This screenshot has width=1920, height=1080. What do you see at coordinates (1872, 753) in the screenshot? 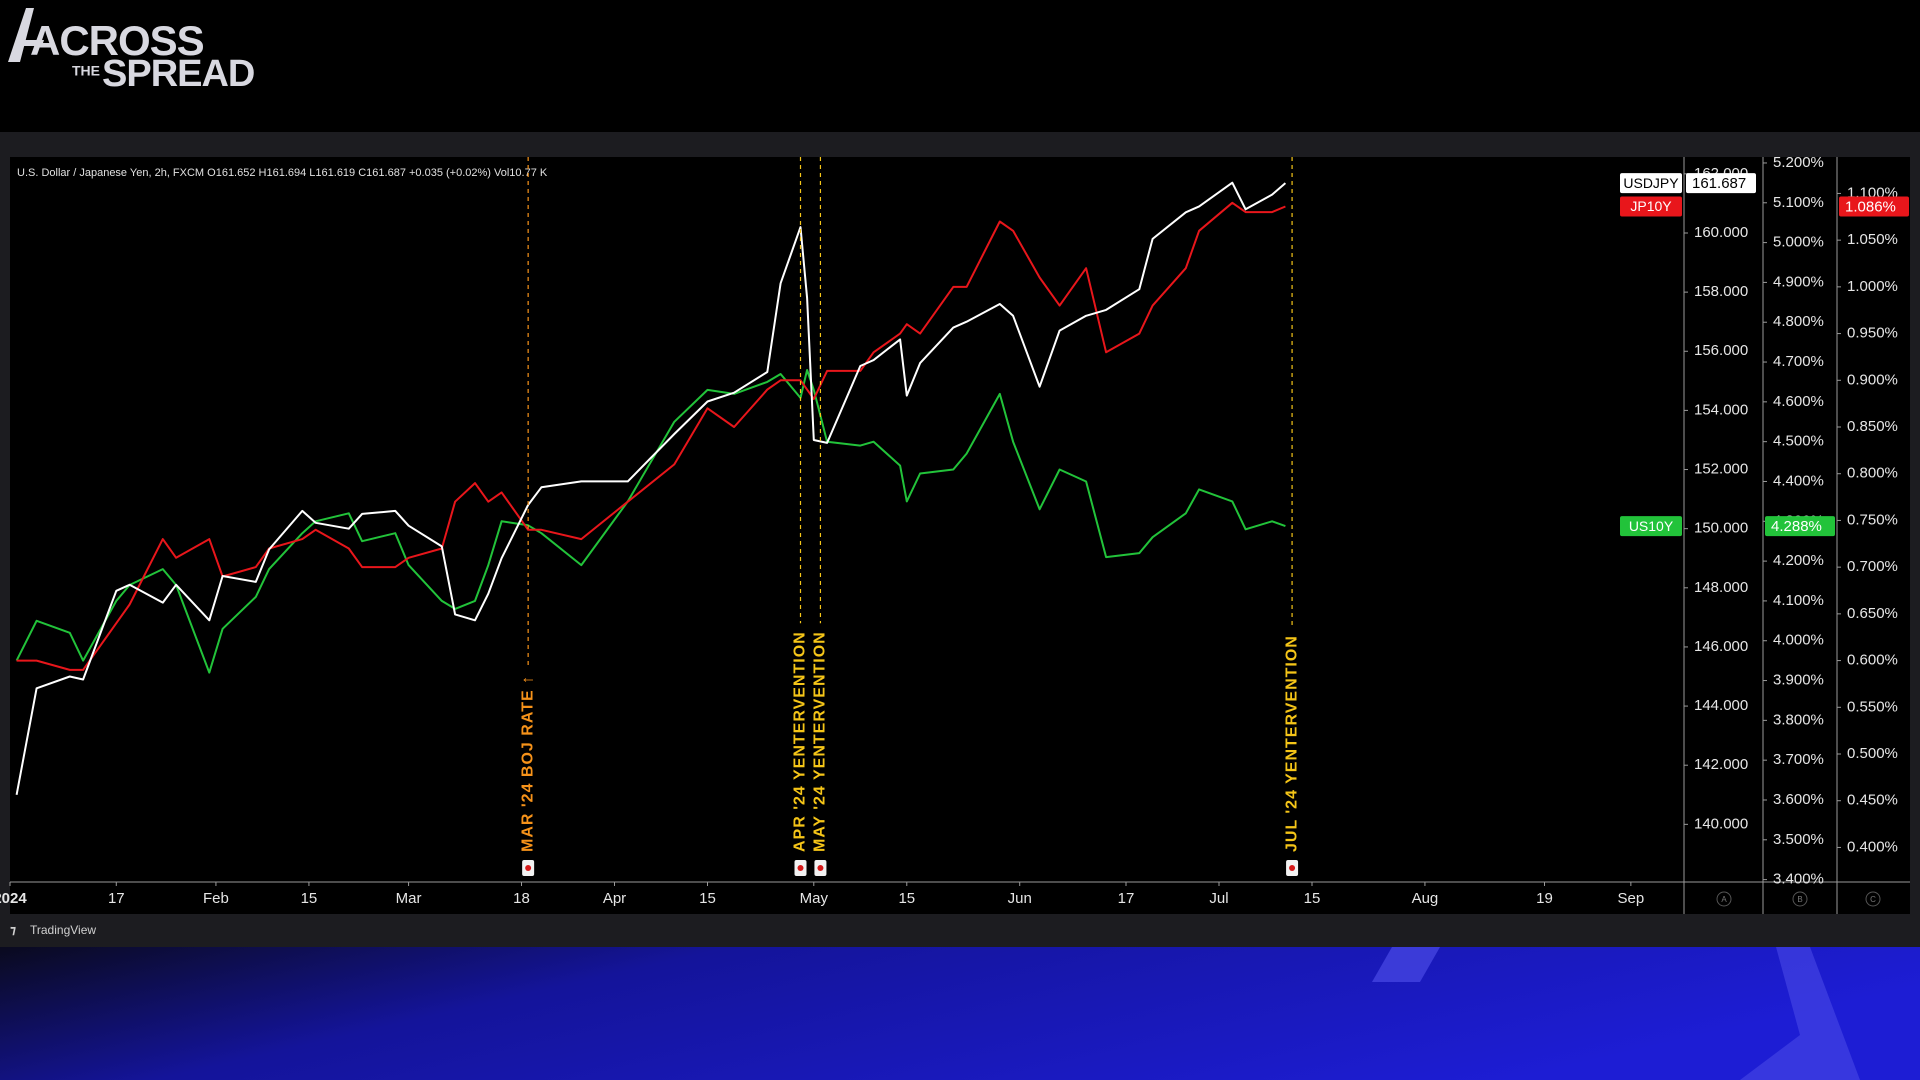
I see `y-tick-label: 0.500%` at bounding box center [1872, 753].